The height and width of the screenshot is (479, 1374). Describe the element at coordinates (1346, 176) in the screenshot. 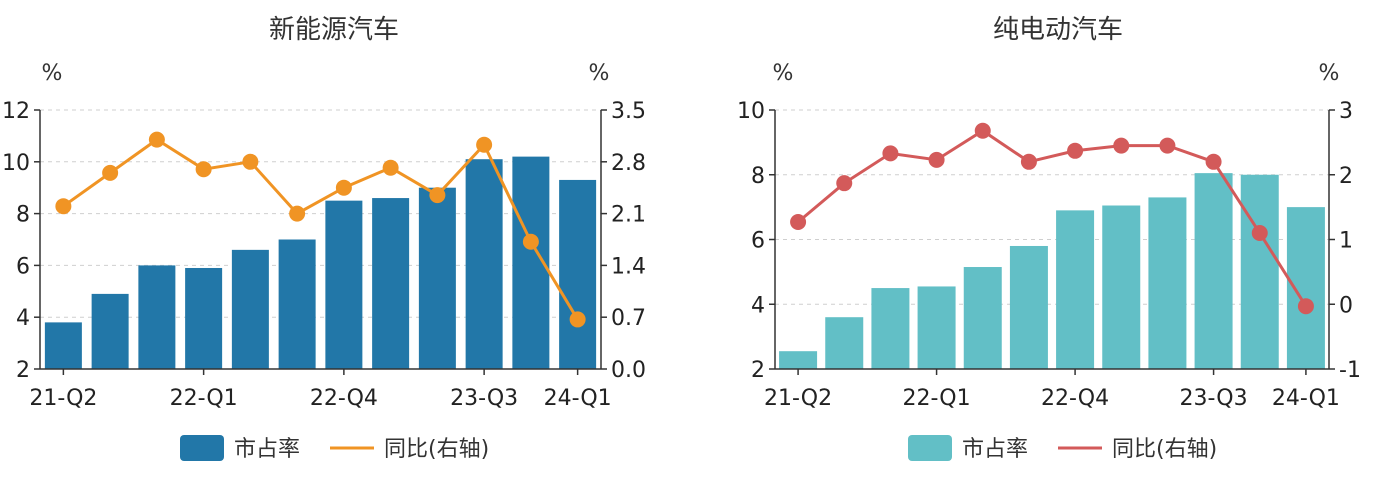

I see `right-tick-label: 2` at that location.